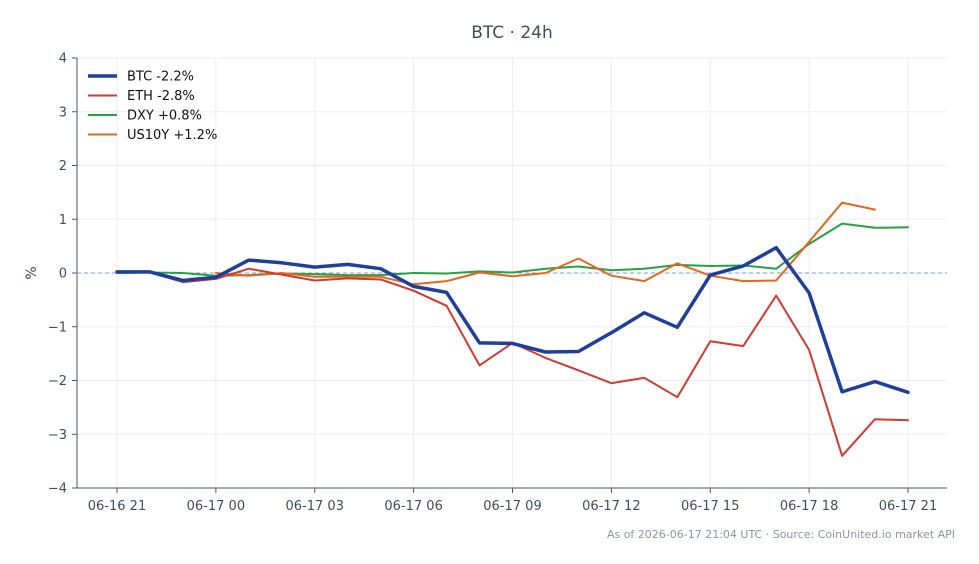 Image resolution: width=979 pixels, height=564 pixels. Describe the element at coordinates (57, 327) in the screenshot. I see `y-tick-label: −1` at that location.